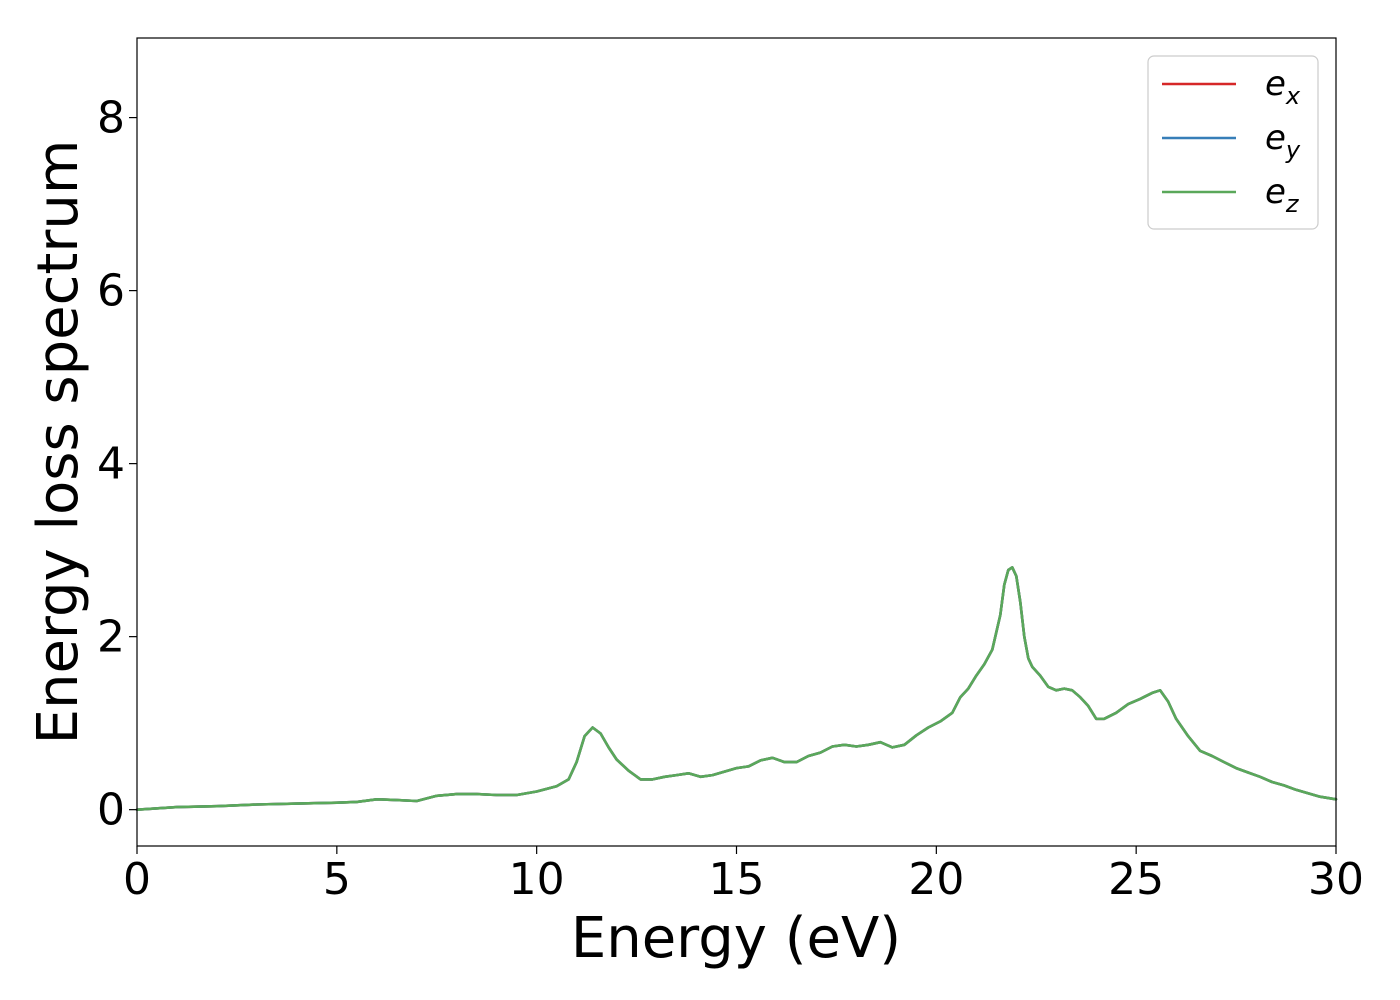 This screenshot has height=1000, width=1400. Describe the element at coordinates (58, 442) in the screenshot. I see `y-axis-label: Energy loss spectrum` at that location.